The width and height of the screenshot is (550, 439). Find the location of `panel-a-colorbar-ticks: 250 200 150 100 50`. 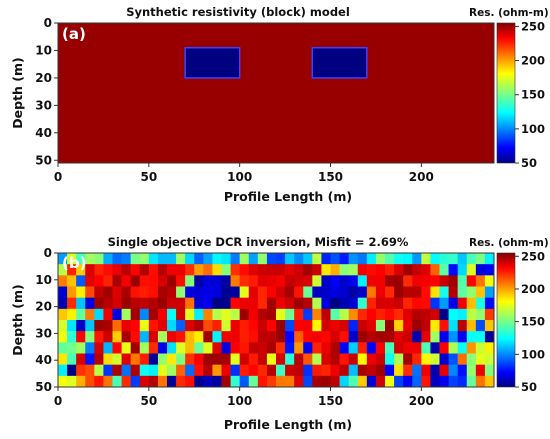

panel-a-colorbar-ticks: 250 200 150 100 50 is located at coordinates (530, 94).